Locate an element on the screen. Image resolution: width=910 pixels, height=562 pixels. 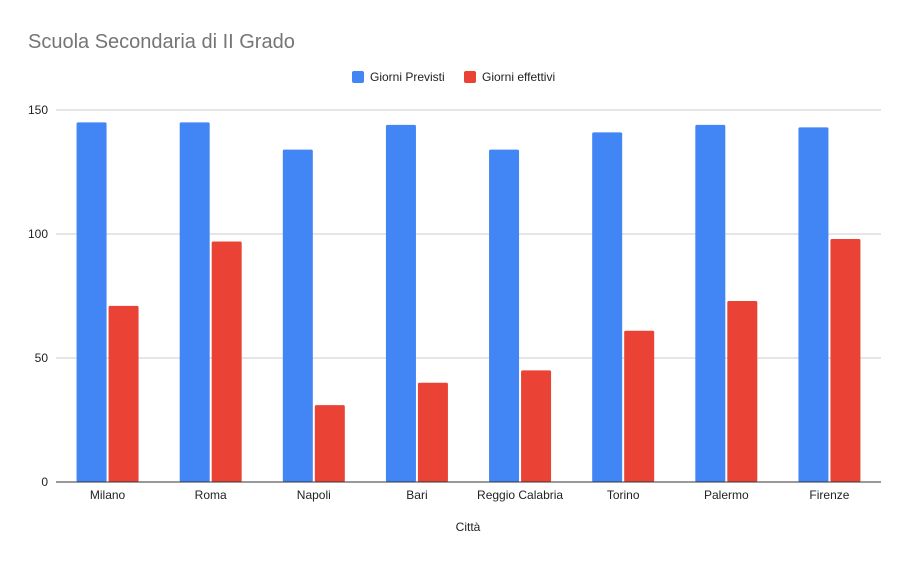
y-axis-ticks: 0 50 100 150 is located at coordinates (38, 296).